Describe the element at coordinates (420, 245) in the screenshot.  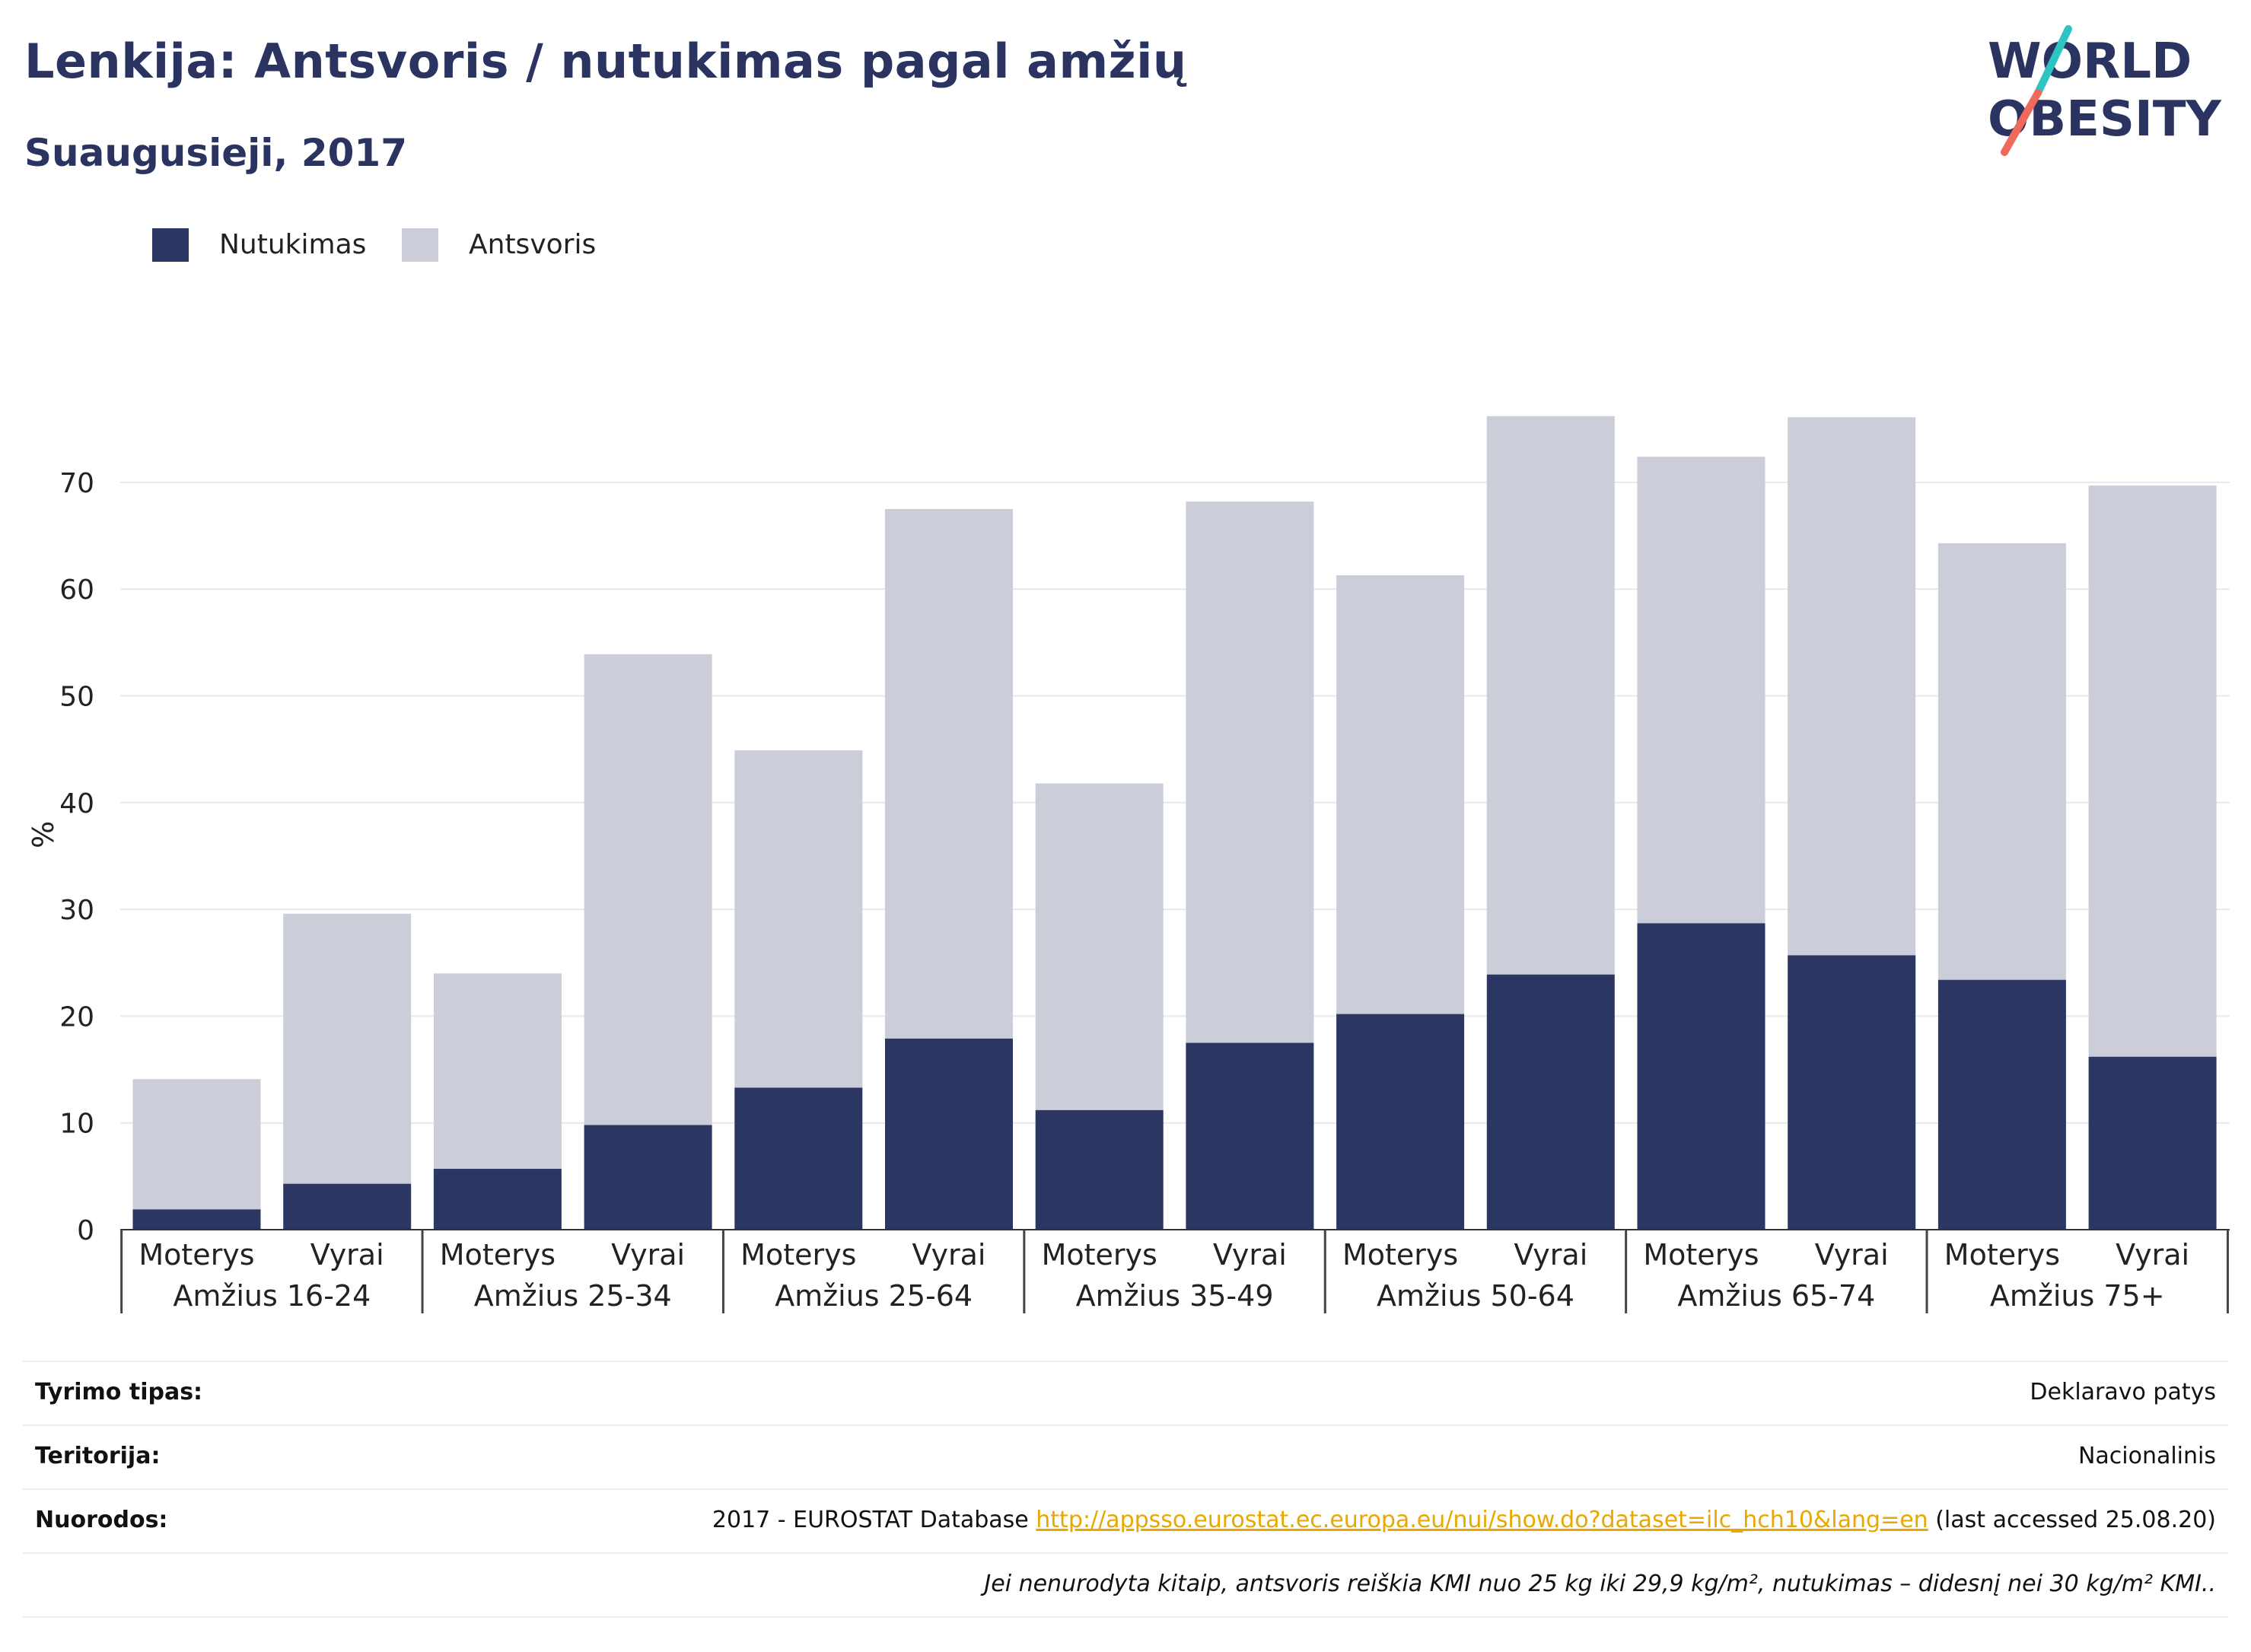
I see `legend-swatch-overweight` at that location.